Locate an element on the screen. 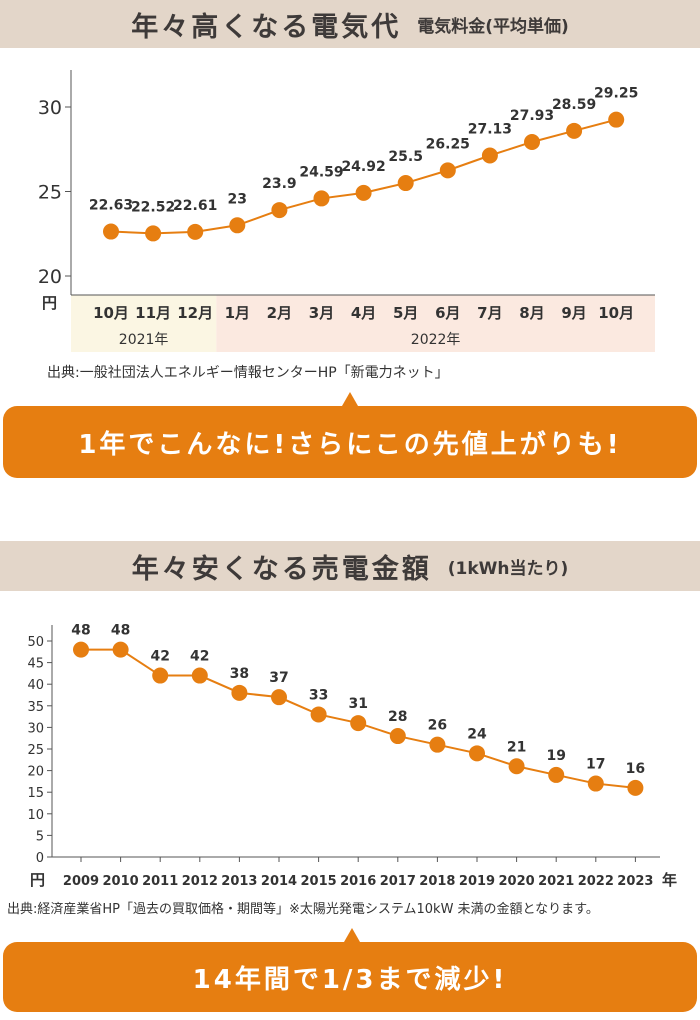 The image size is (700, 1020). section1-banner: 1年でこんなに!さらにこの先値上がりも! is located at coordinates (350, 442).